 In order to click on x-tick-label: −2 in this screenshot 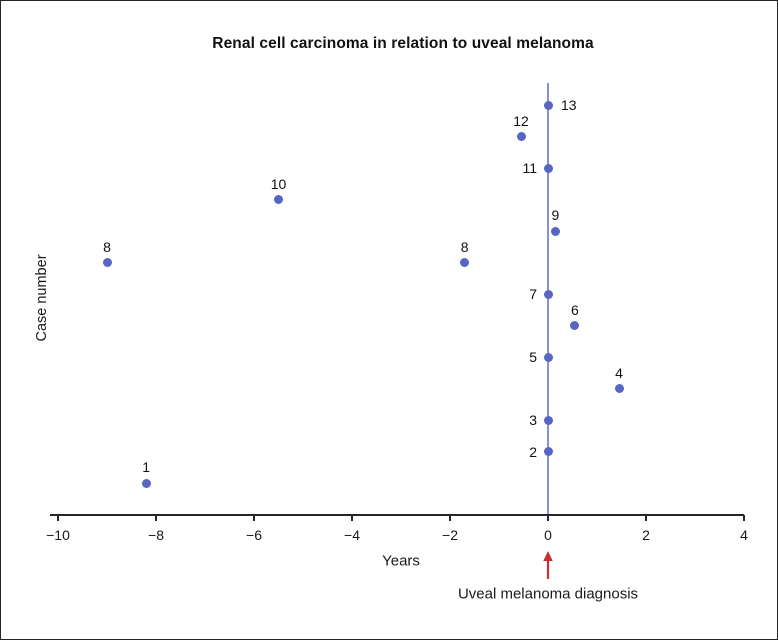, I will do `click(450, 535)`.